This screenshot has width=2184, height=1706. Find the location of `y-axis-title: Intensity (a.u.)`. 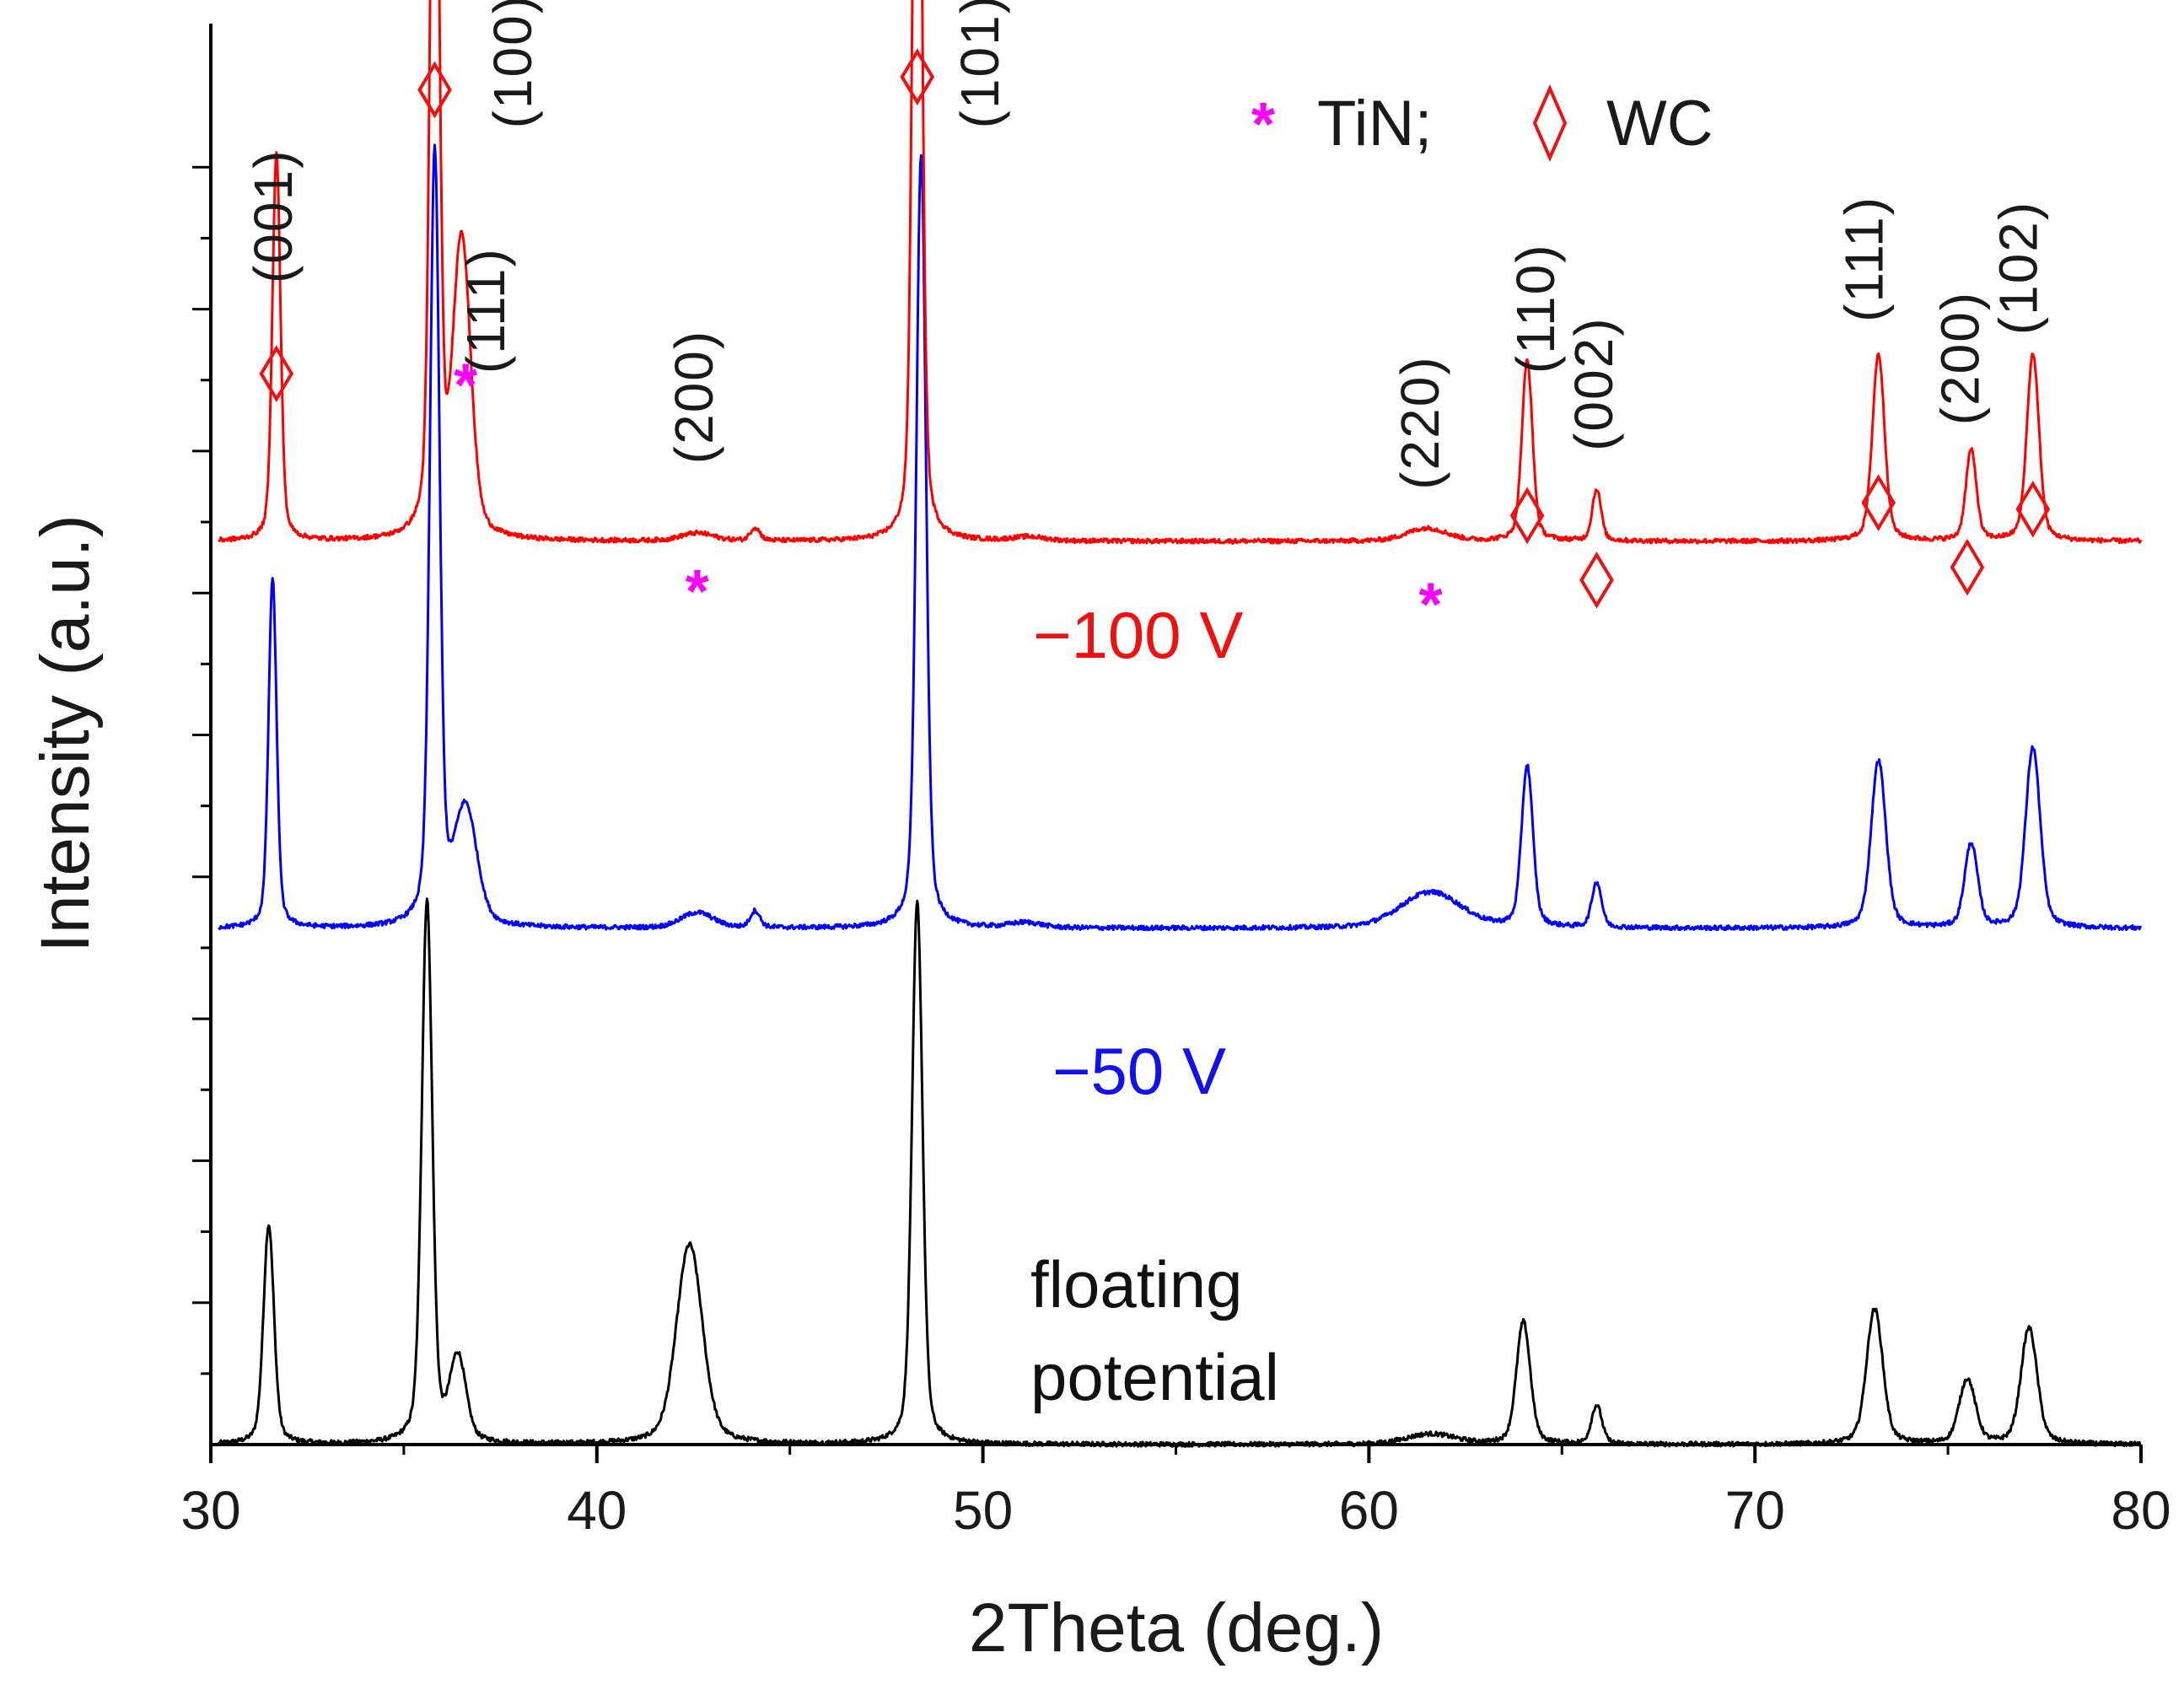

y-axis-title: Intensity (a.u.) is located at coordinates (66, 733).